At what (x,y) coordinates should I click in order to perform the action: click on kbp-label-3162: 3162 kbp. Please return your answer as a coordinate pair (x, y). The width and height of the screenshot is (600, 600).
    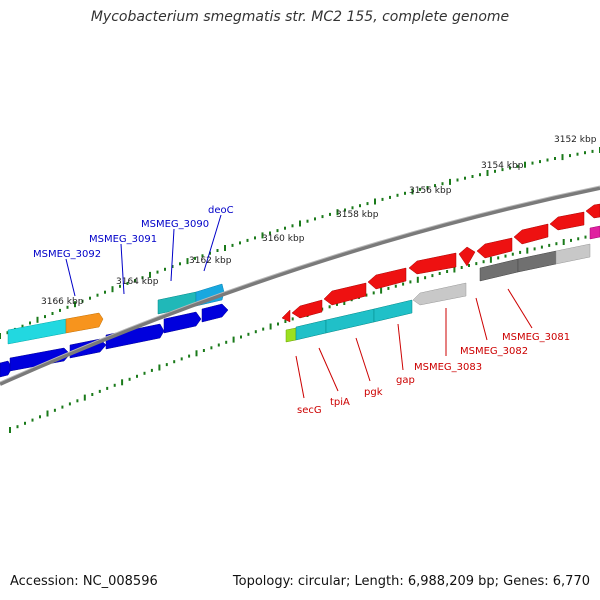
    Looking at the image, I should click on (210, 261).